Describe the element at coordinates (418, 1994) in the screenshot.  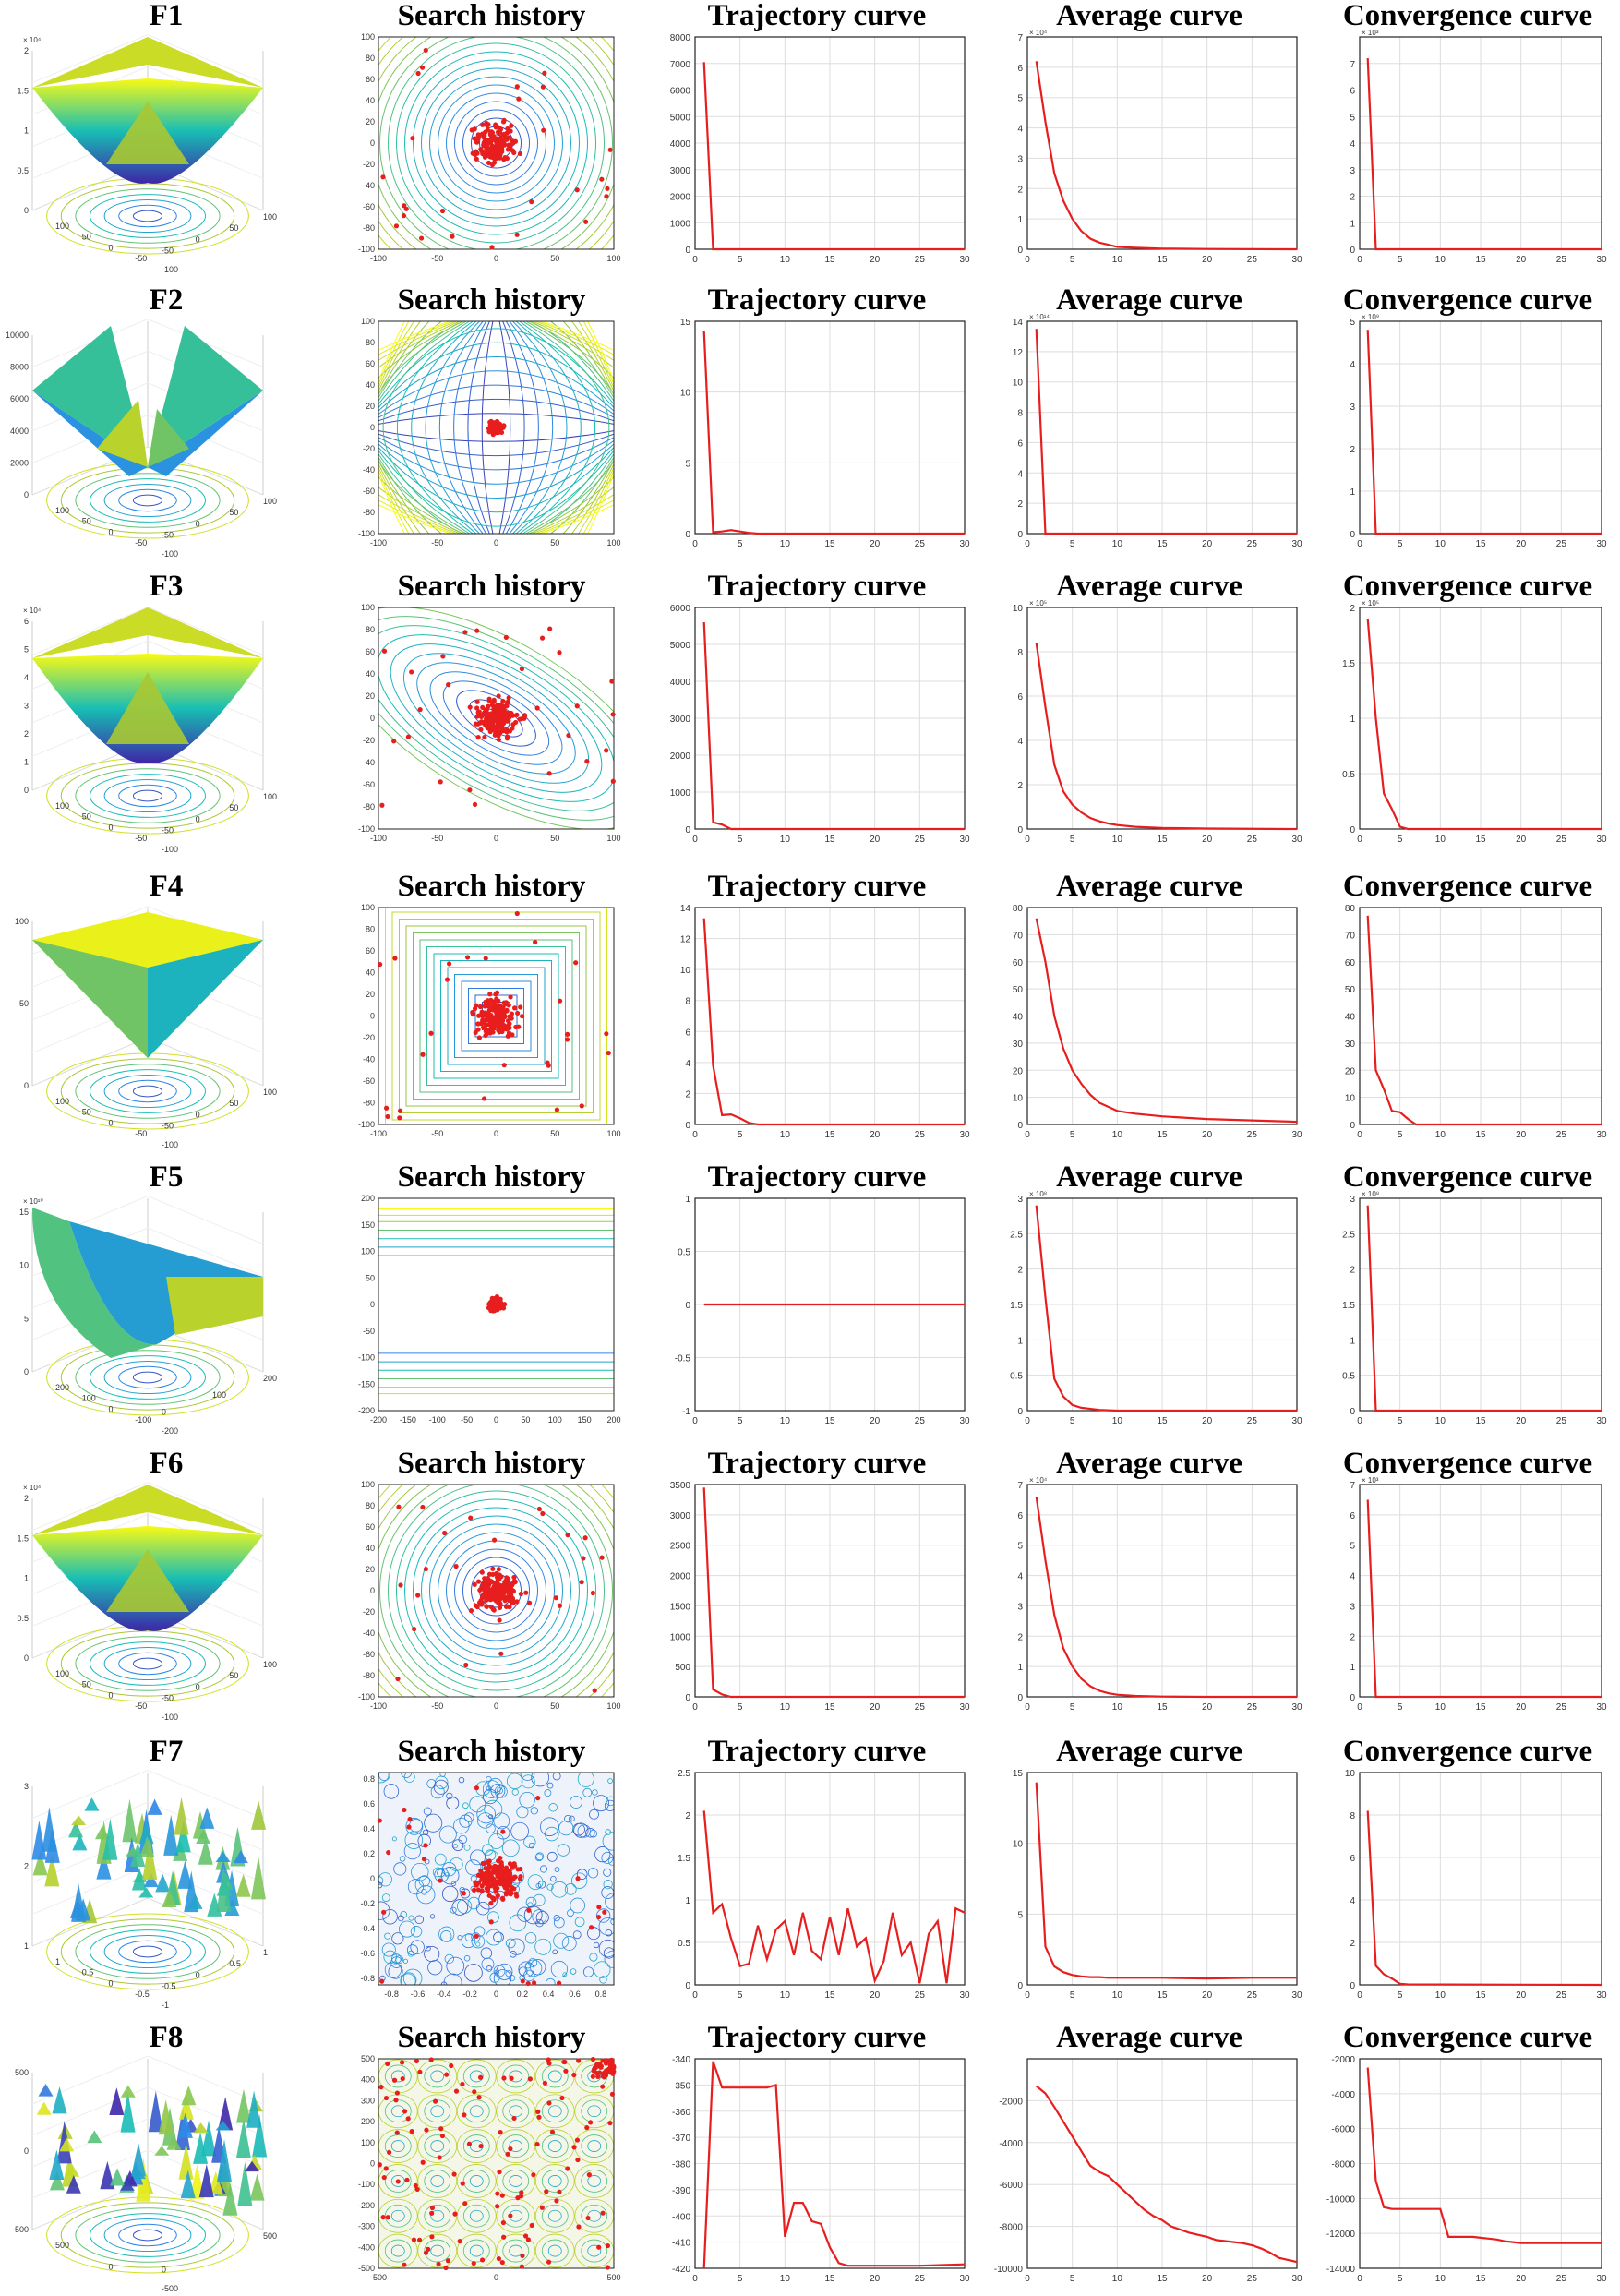
I see `x-tick-label: -0.6` at that location.